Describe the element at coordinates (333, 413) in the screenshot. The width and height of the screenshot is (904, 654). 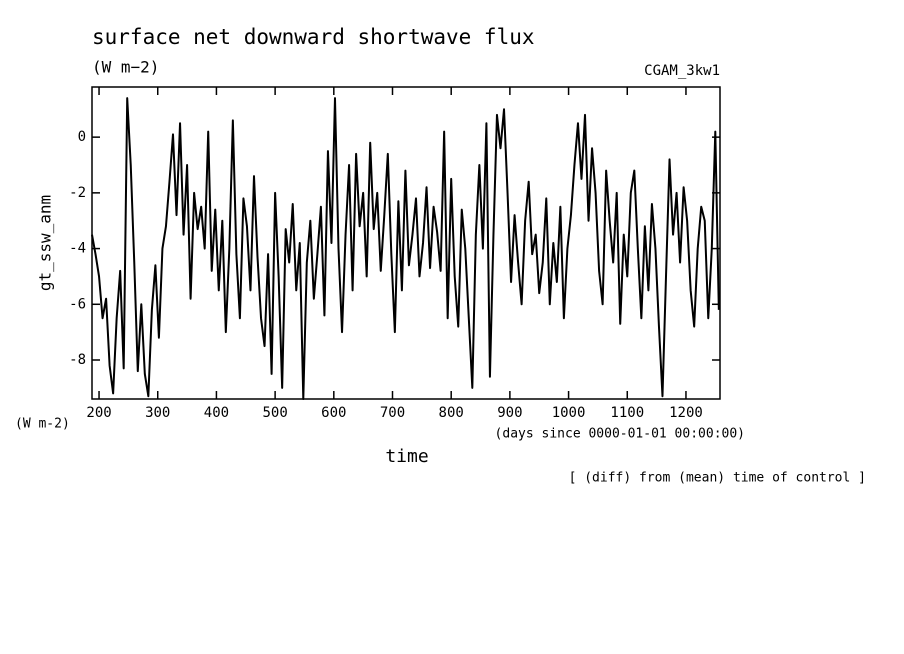
I see `x-tick-label: 600` at that location.